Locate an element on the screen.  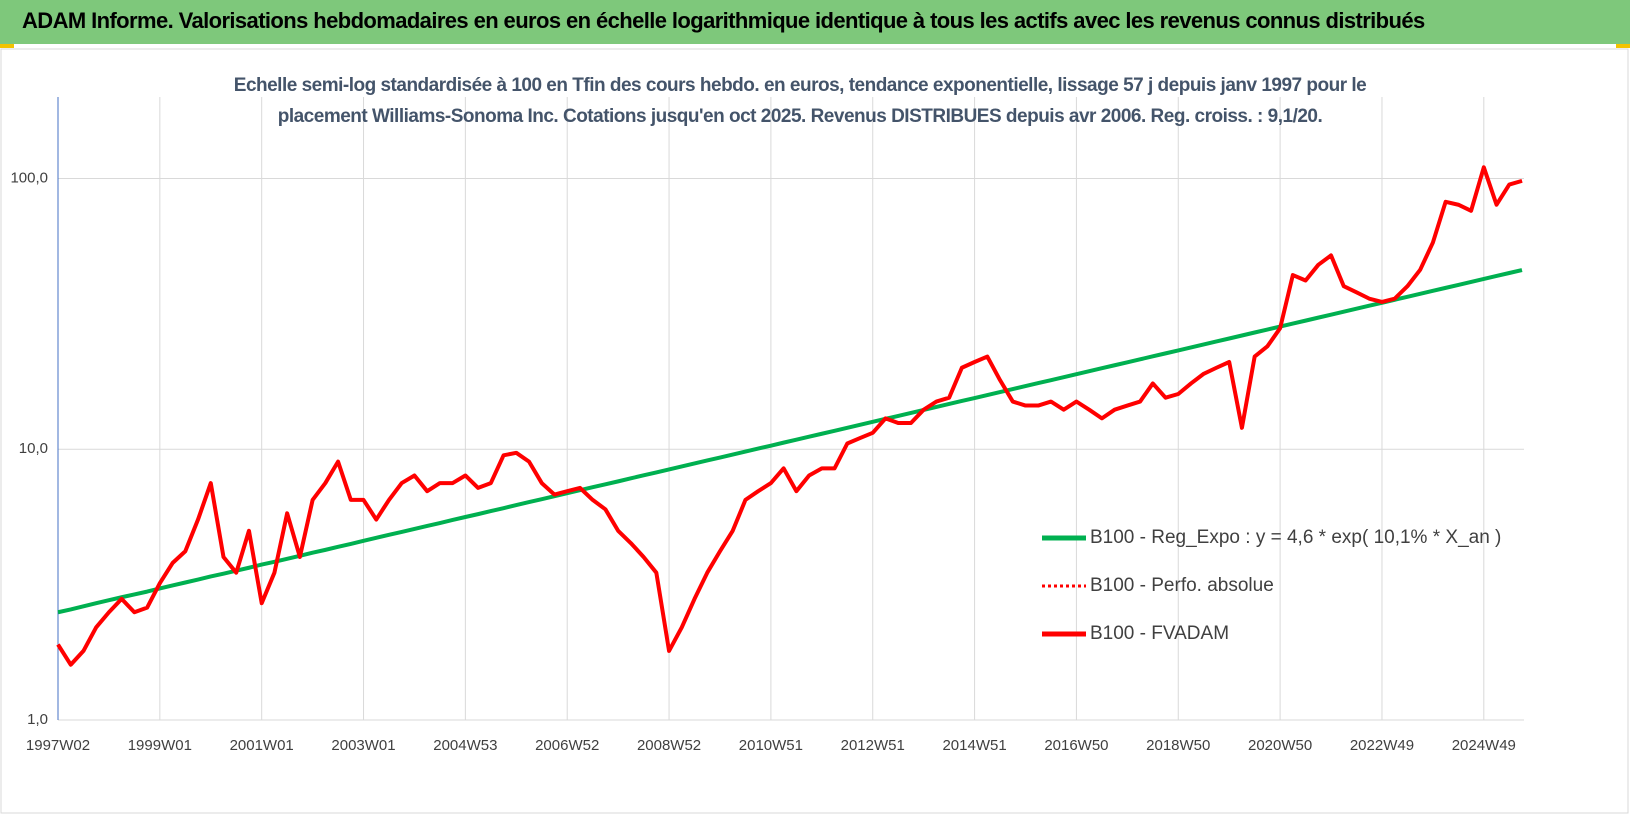
x-tick-label: 2010W51 is located at coordinates (771, 745).